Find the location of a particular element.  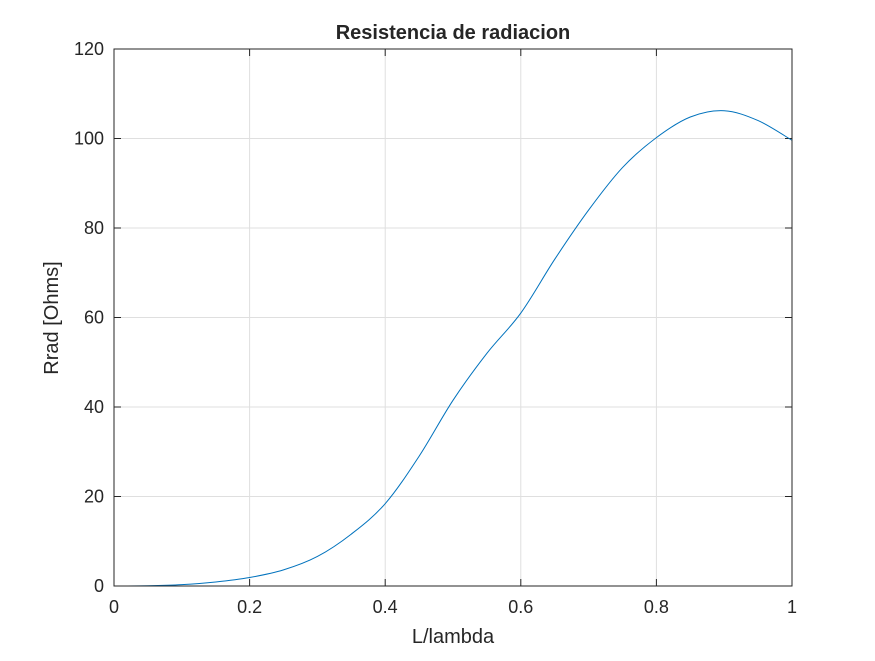

x-axis-label: L/lambda is located at coordinates (453, 637).